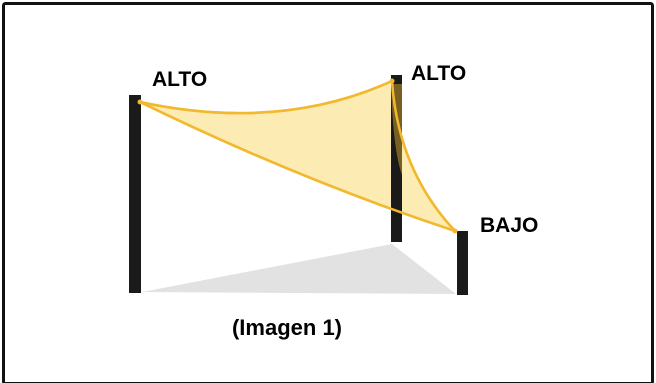 The width and height of the screenshot is (656, 383). Describe the element at coordinates (140, 102) in the screenshot. I see `sail-corner-left` at that location.